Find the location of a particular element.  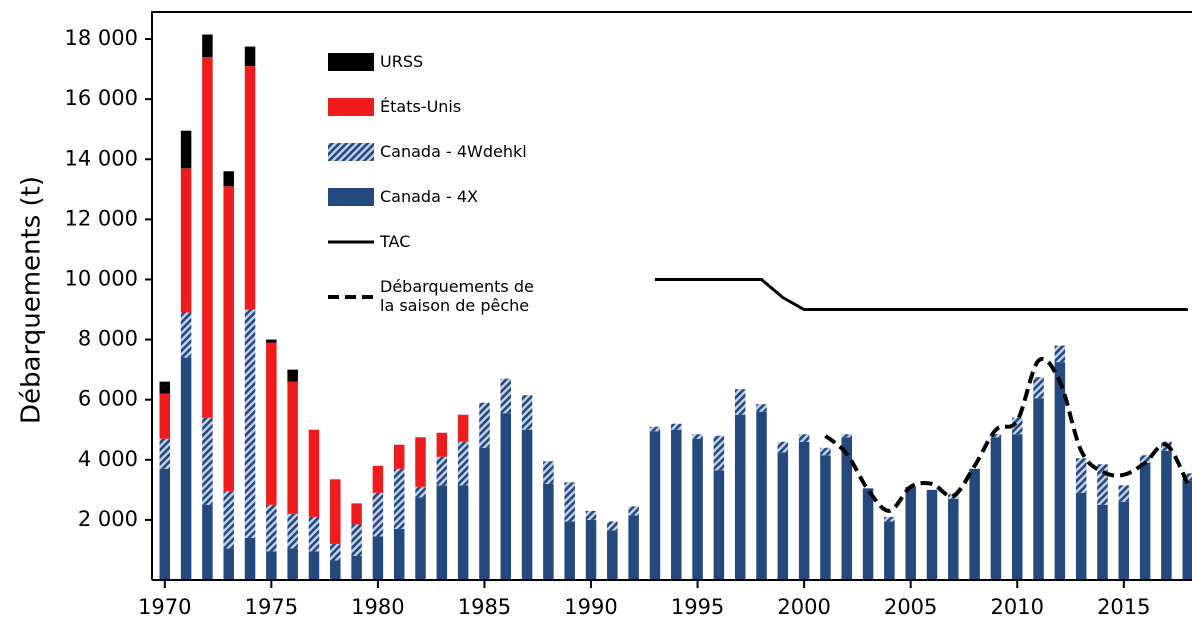

tac-line is located at coordinates (921, 294).